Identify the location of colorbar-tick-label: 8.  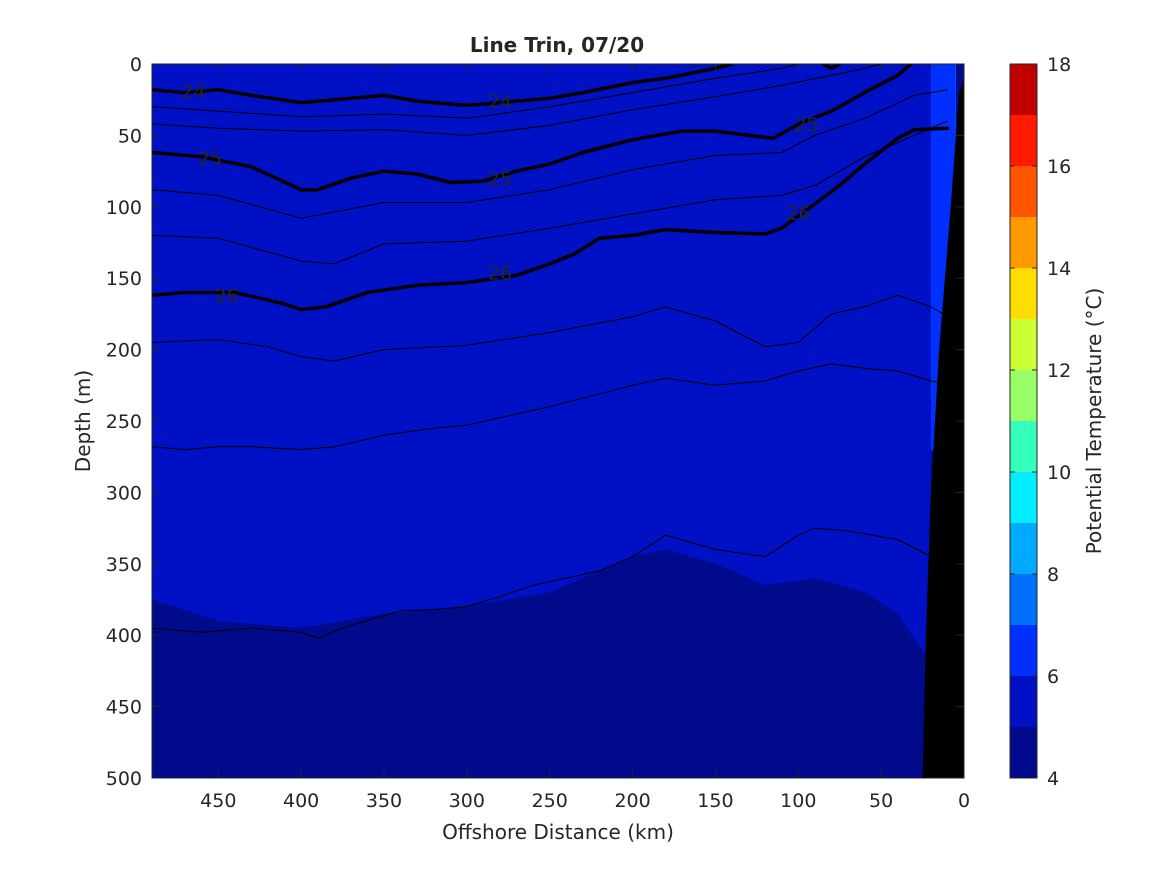
(1053, 575).